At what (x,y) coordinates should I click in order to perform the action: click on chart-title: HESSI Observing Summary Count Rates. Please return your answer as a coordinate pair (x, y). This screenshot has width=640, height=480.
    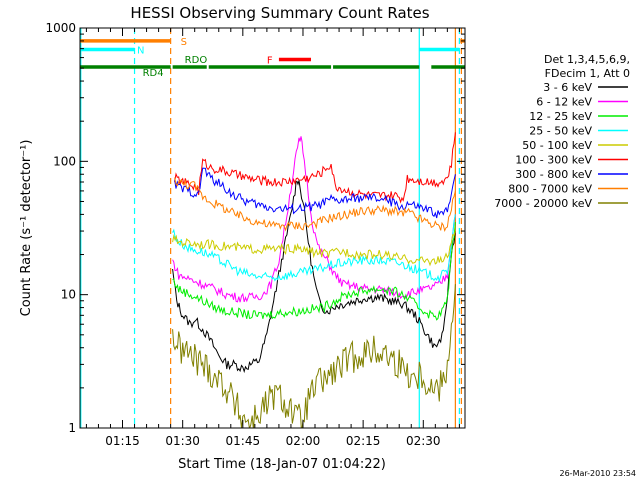
    Looking at the image, I should click on (279, 13).